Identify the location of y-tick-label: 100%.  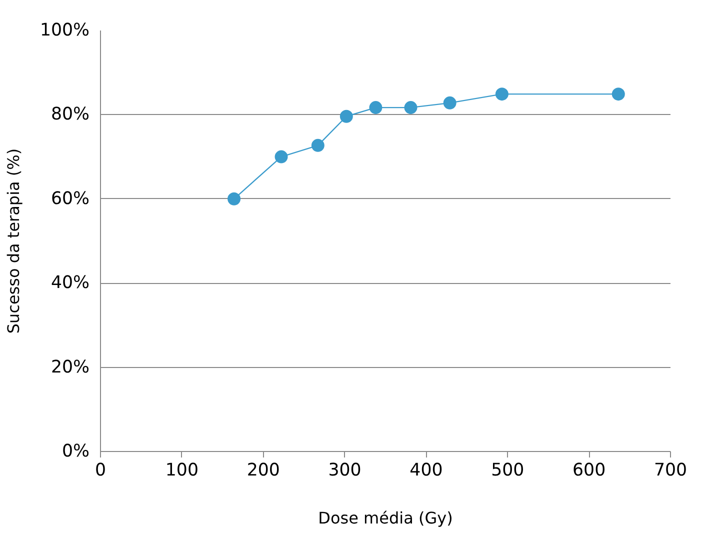
(65, 30).